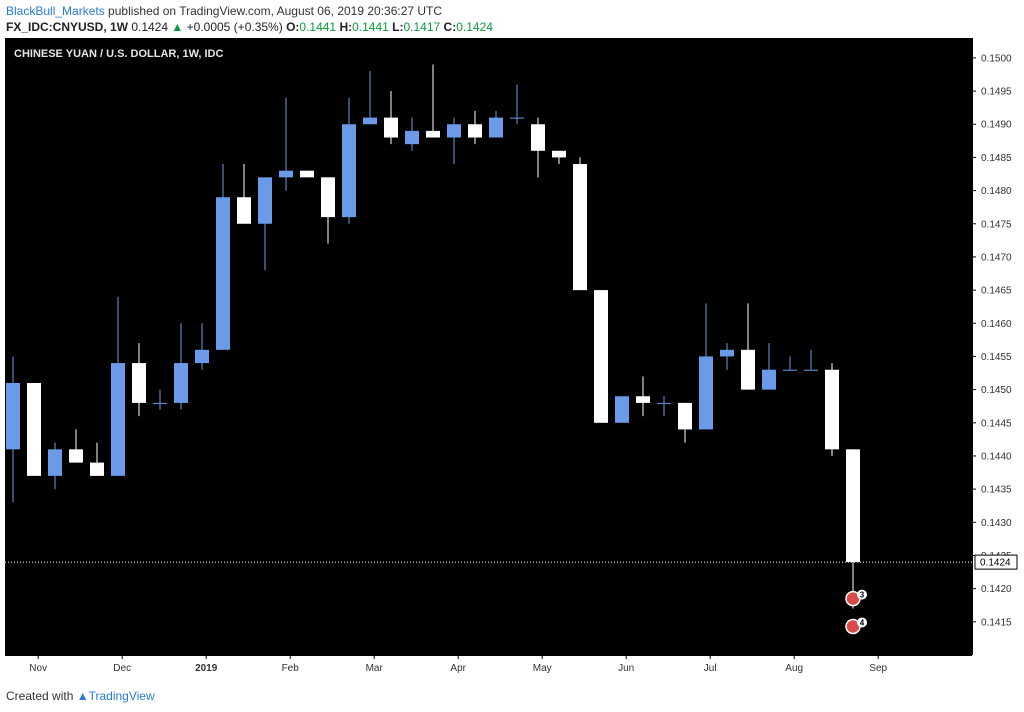 This screenshot has width=1024, height=712. Describe the element at coordinates (55, 11) in the screenshot. I see `author-link: BlackBull_Markets` at that location.